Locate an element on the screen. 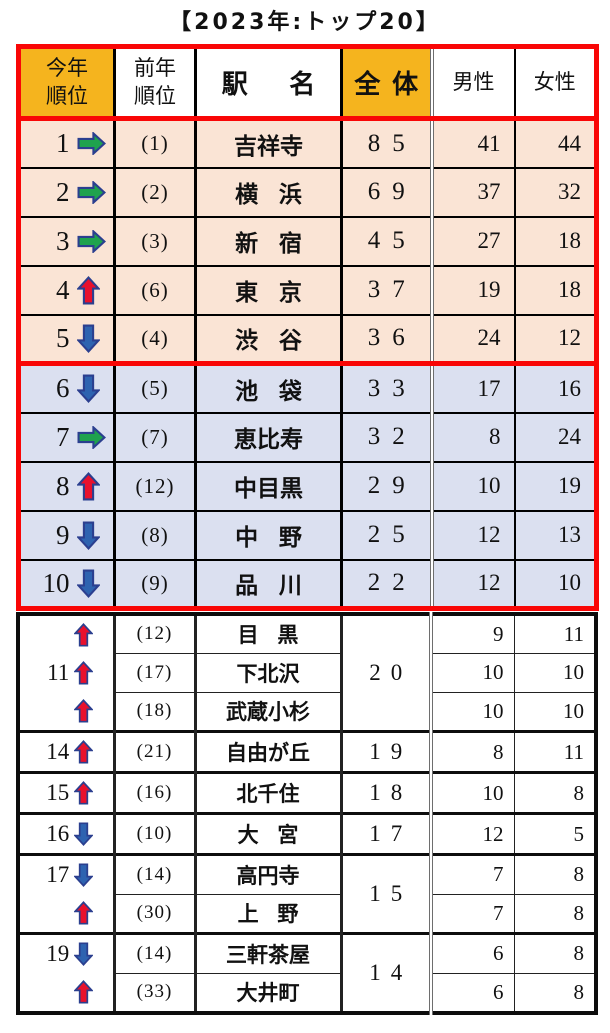  male-count-cell: 37 is located at coordinates (472, 192).